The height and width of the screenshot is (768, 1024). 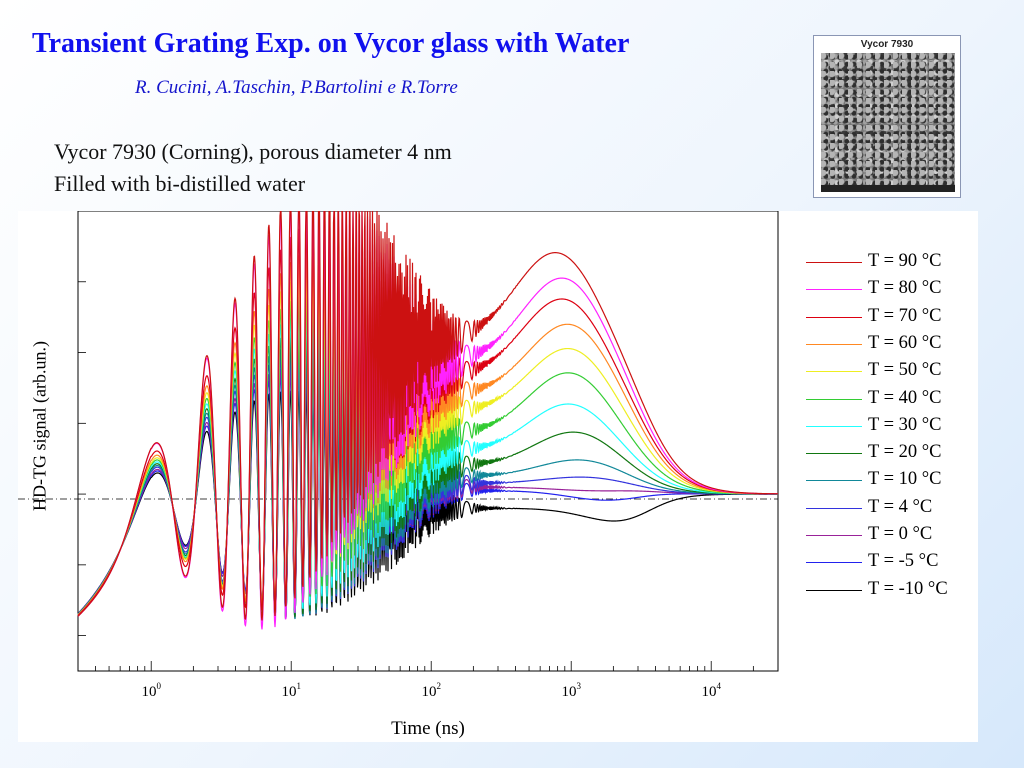 What do you see at coordinates (905, 397) in the screenshot?
I see `legend-label: T = 40 °C` at bounding box center [905, 397].